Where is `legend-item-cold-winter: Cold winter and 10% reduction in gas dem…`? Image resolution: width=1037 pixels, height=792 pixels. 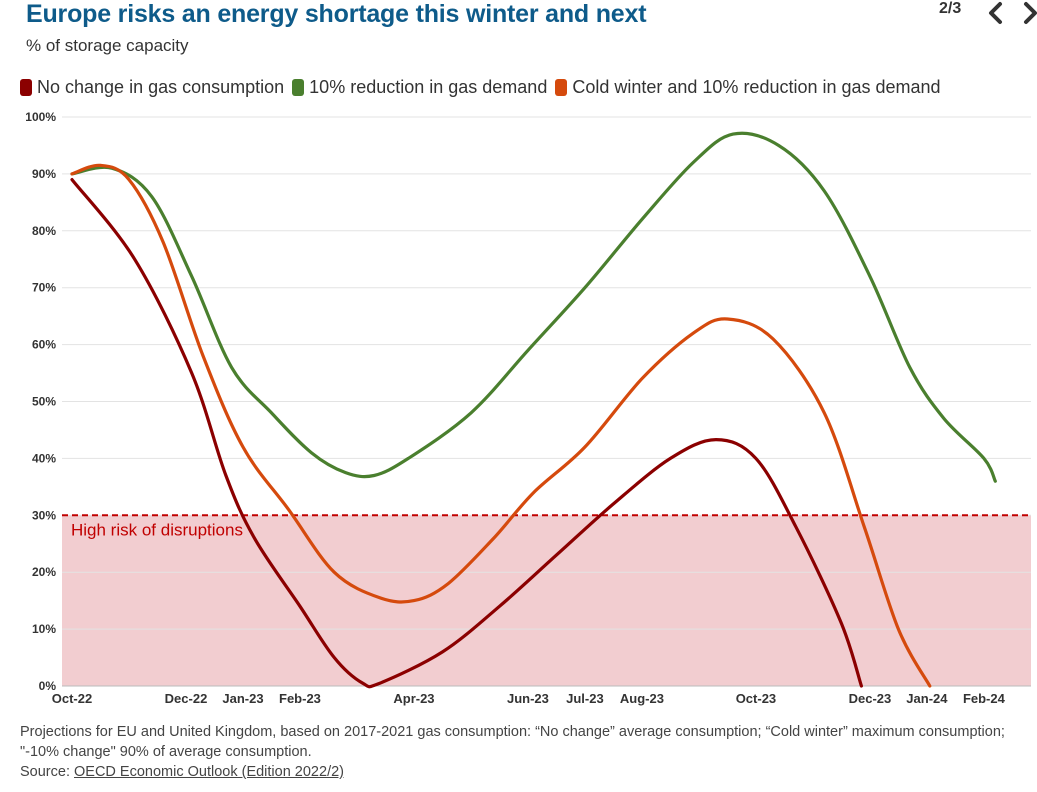 legend-item-cold-winter: Cold winter and 10% reduction in gas dem… is located at coordinates (748, 87).